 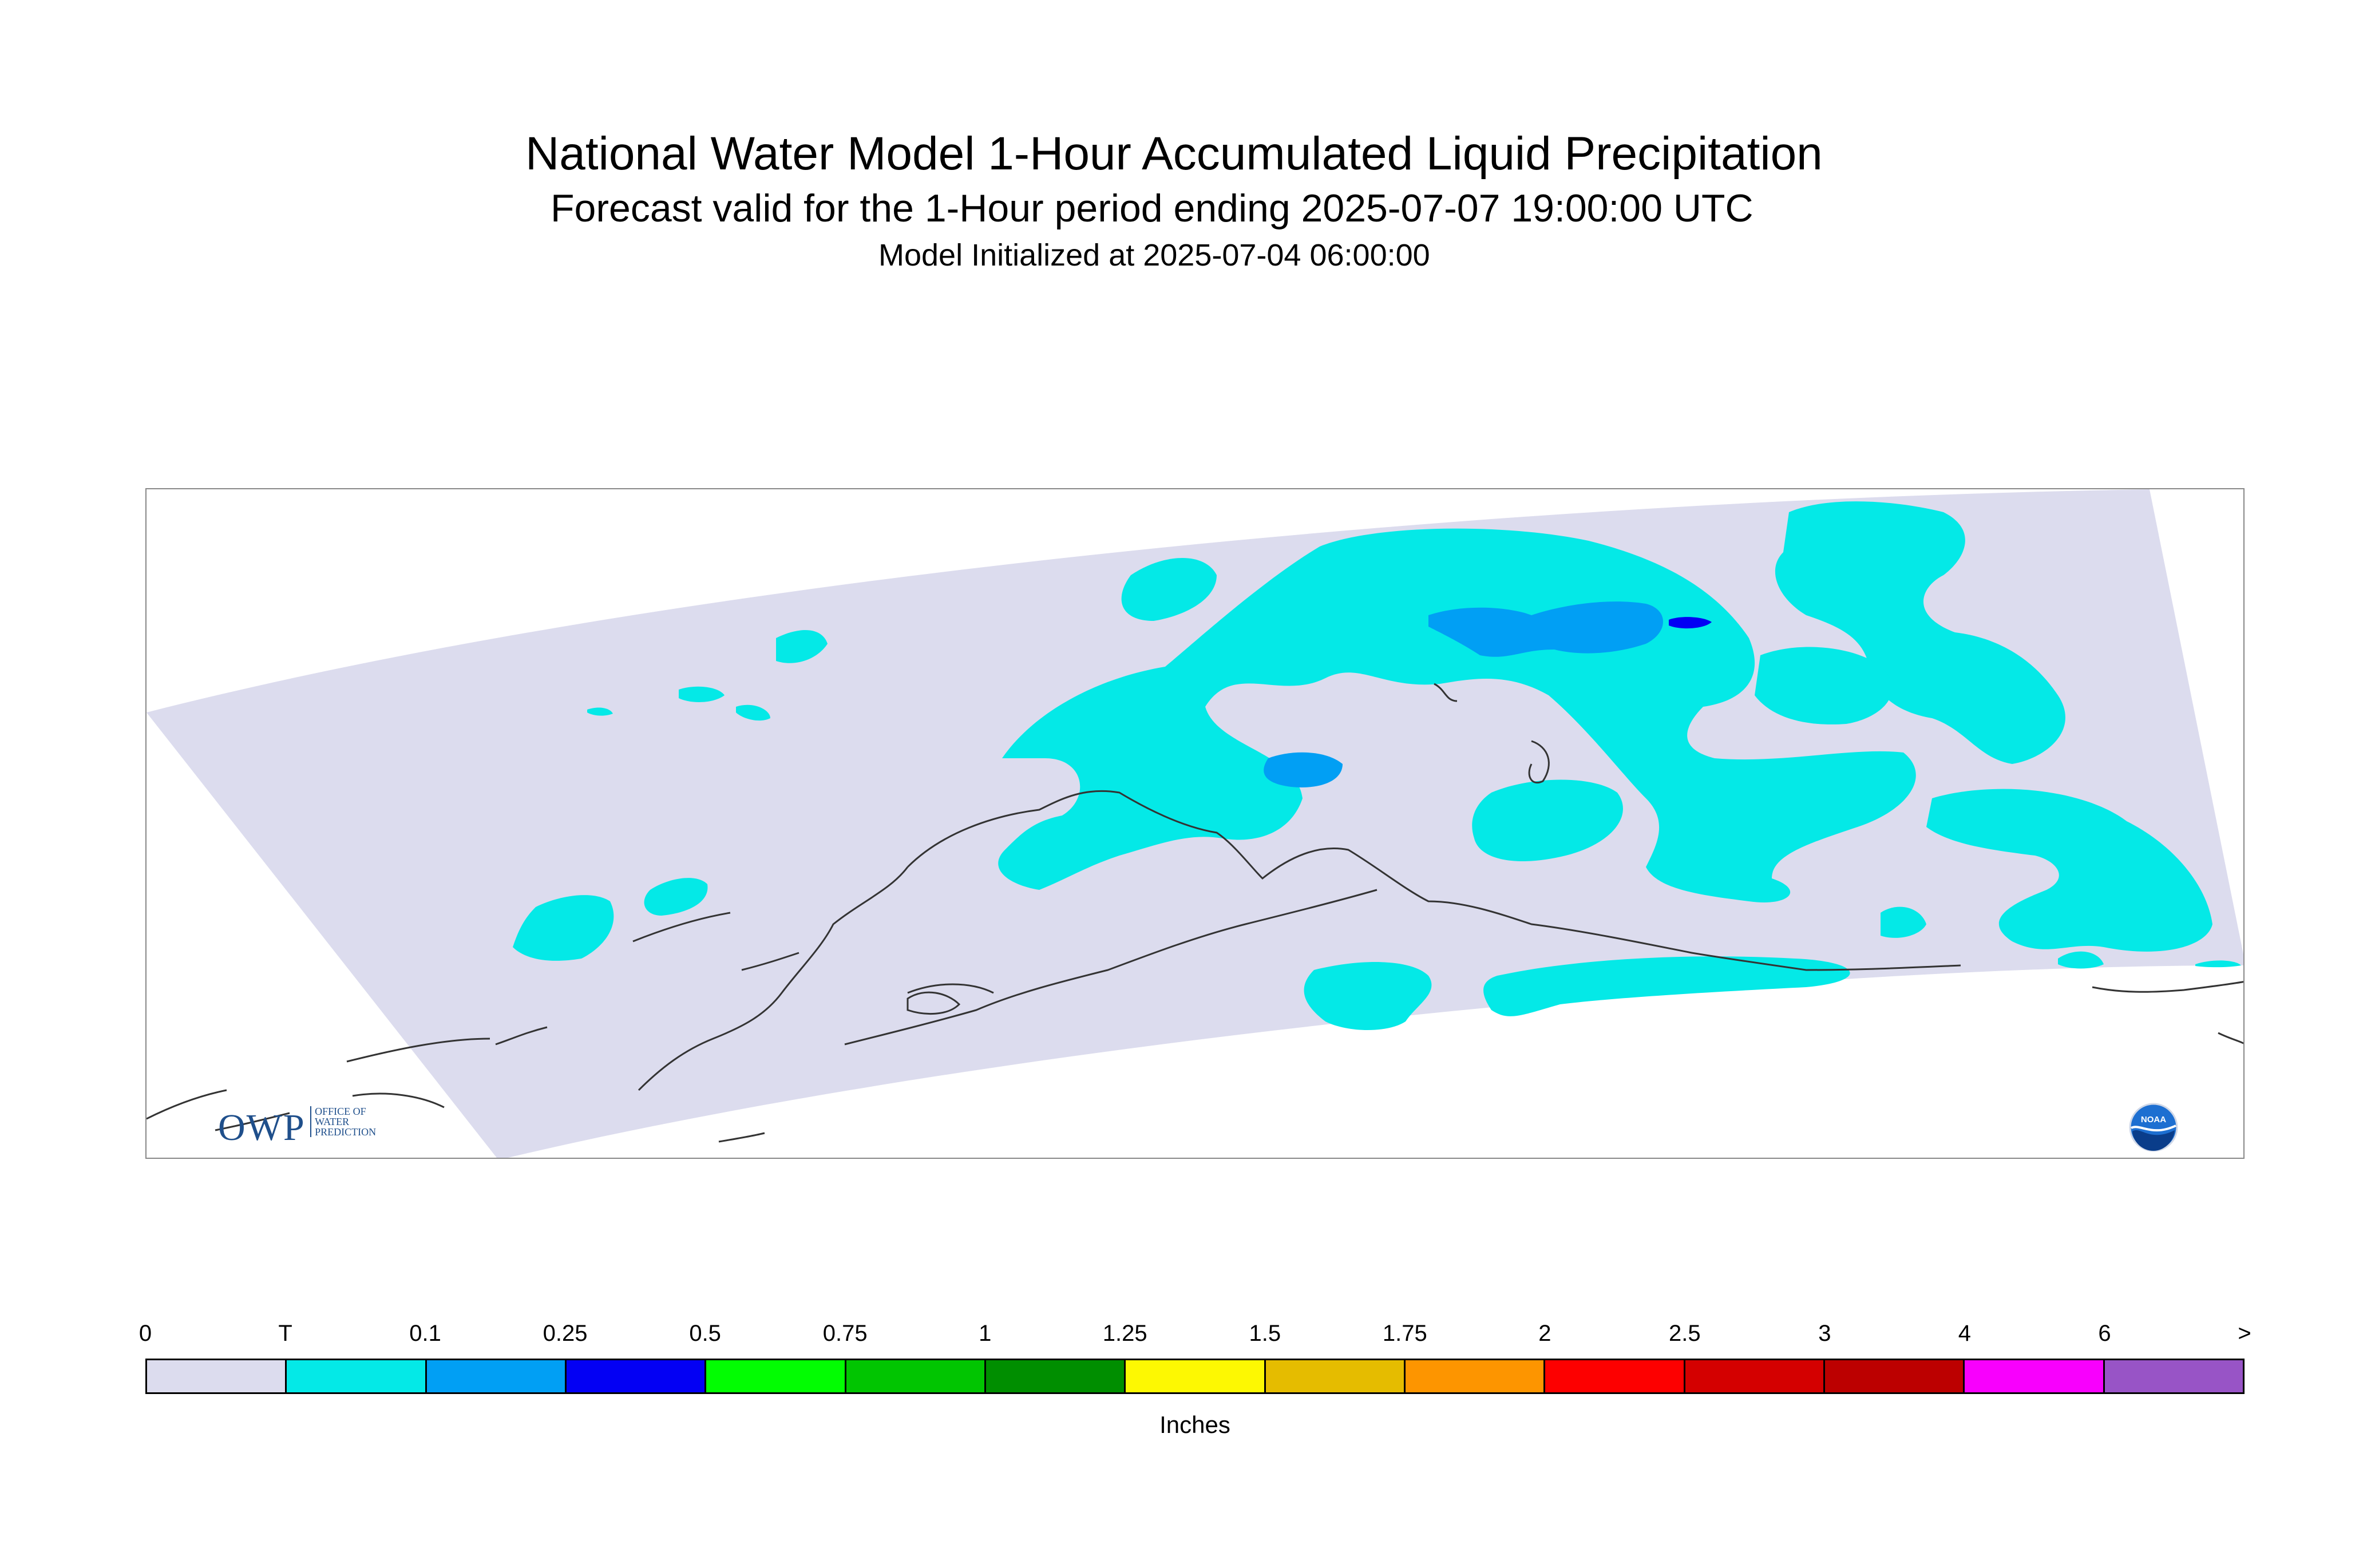 I want to click on coastline-sw, so click(x=418, y=1073).